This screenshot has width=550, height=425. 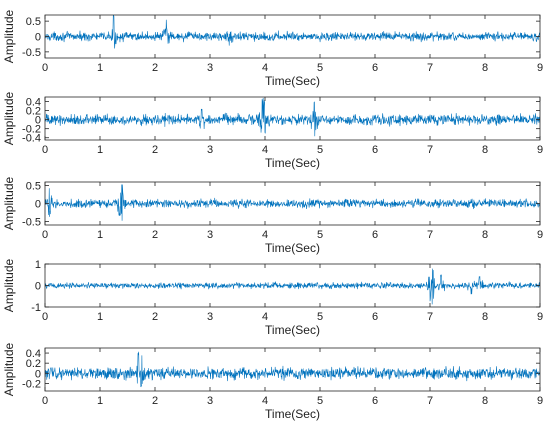 What do you see at coordinates (31, 139) in the screenshot?
I see `y-tick-label: -0.4` at bounding box center [31, 139].